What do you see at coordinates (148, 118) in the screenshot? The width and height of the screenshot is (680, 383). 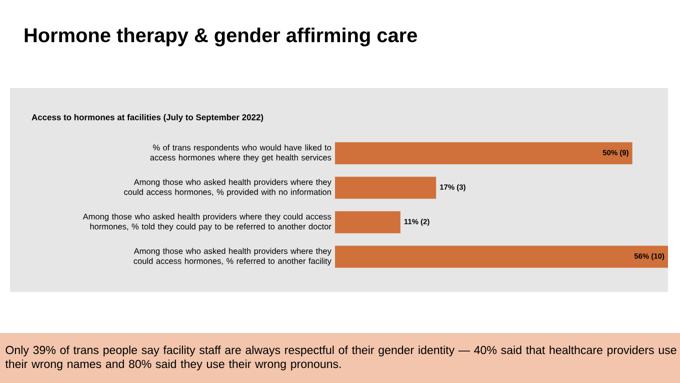 I see `text: Access to hormones at facilities (July to September 2022)` at bounding box center [148, 118].